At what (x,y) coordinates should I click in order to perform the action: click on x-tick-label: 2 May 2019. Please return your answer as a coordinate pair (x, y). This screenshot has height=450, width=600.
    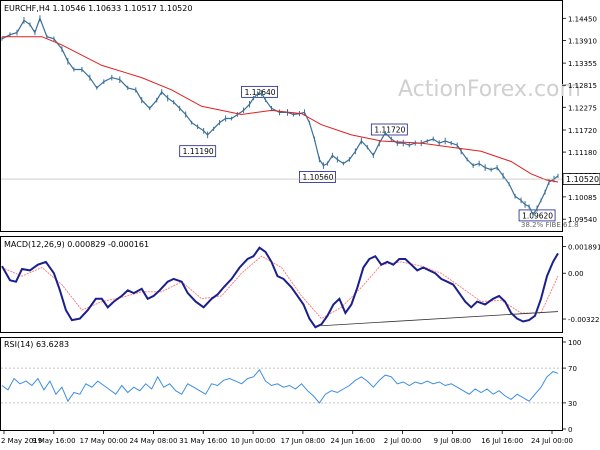
    Looking at the image, I should click on (21, 441).